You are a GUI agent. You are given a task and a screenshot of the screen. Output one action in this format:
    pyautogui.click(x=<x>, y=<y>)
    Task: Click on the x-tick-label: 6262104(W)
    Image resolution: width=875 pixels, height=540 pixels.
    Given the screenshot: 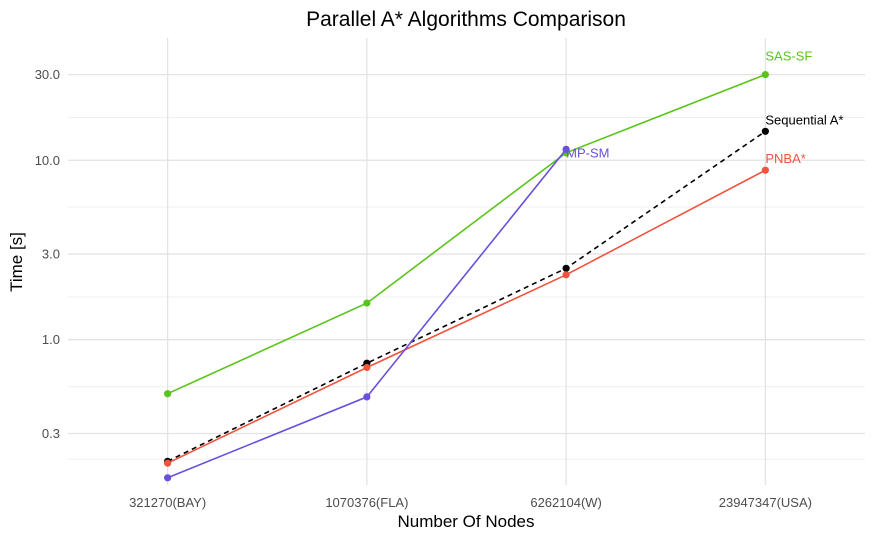 What is the action you would take?
    pyautogui.click(x=566, y=502)
    